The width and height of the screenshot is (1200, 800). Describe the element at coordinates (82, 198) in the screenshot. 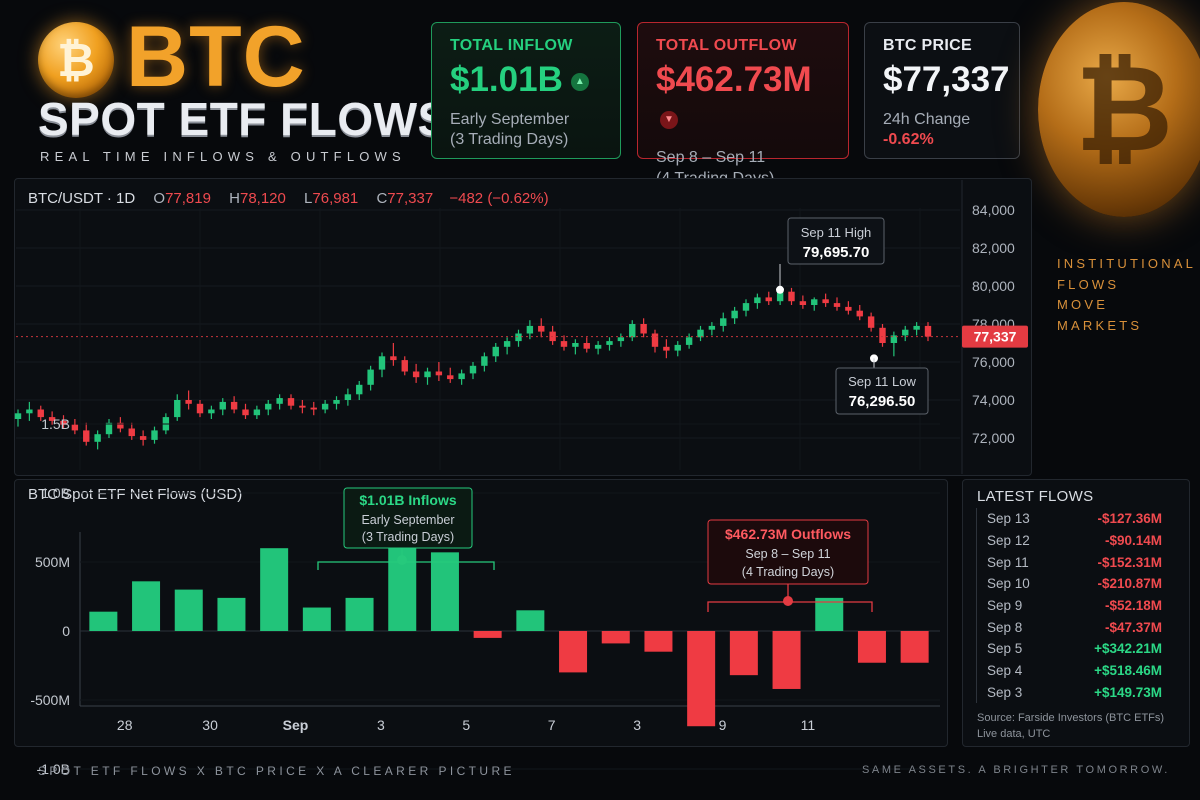

I see `symbol-label: BTC/USDT · 1D` at that location.